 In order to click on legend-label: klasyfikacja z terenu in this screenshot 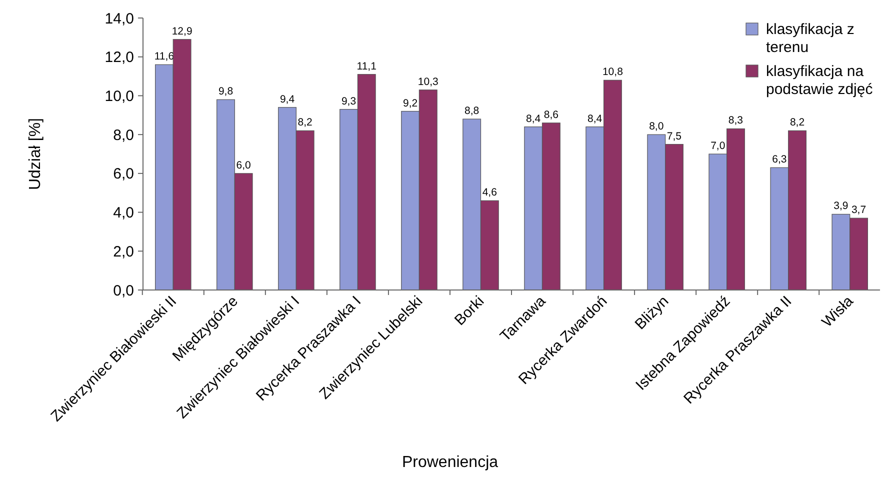, I will do `click(810, 38)`.